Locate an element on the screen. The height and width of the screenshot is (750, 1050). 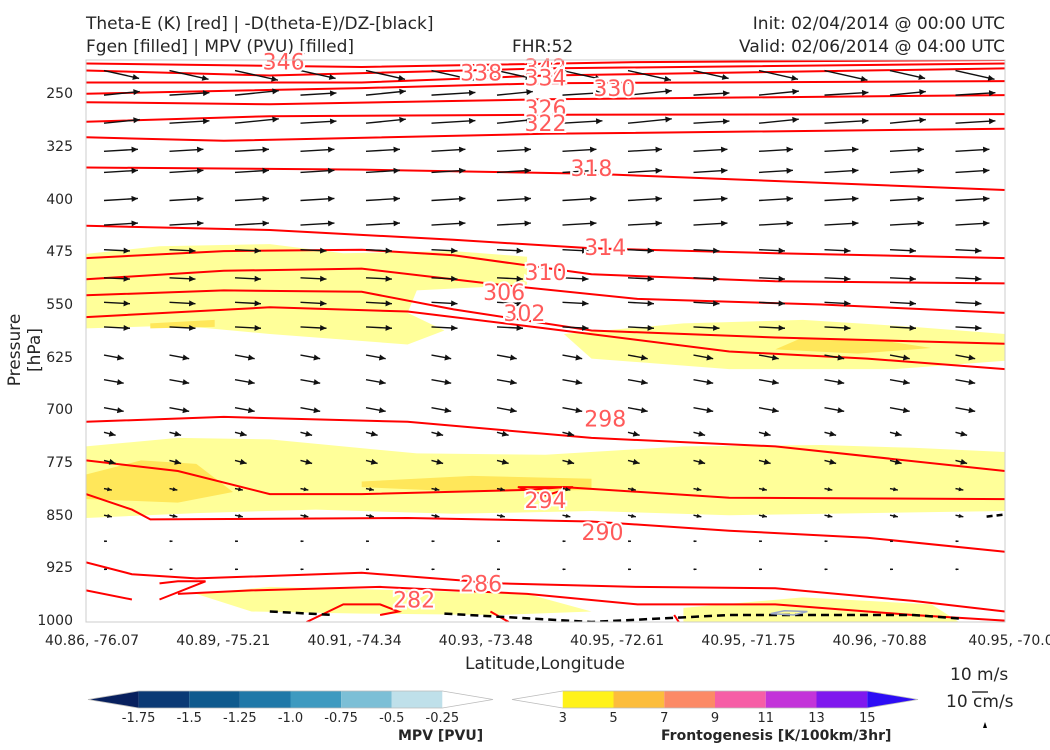
lapse-dashed-line is located at coordinates (302, 613).